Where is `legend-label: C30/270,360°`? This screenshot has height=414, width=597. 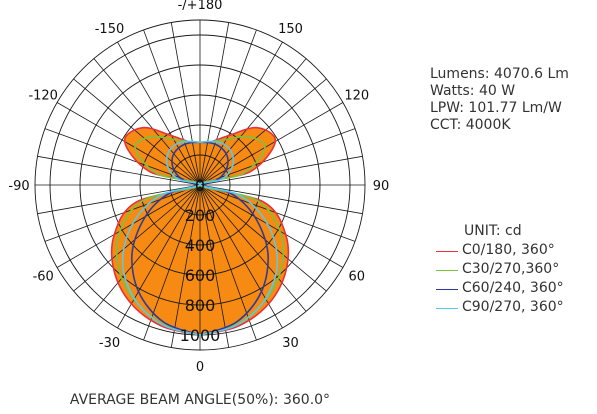 legend-label: C30/270,360° is located at coordinates (511, 269).